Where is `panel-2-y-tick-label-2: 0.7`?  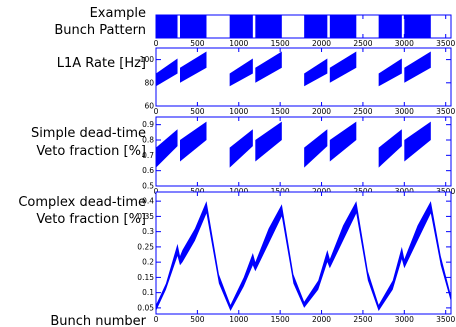 panel-2-y-tick-label-2: 0.7 is located at coordinates (148, 155).